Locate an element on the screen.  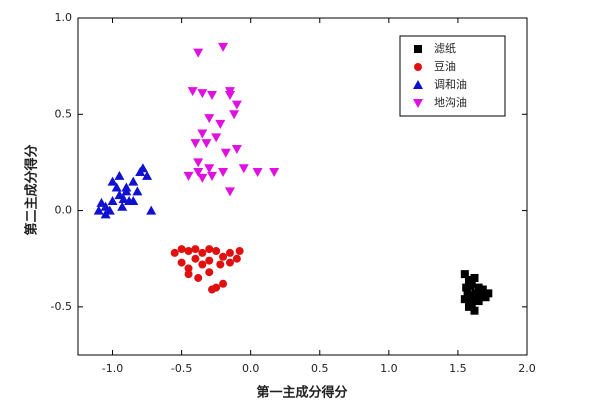
y-tick-label: 1.0 is located at coordinates (64, 17).